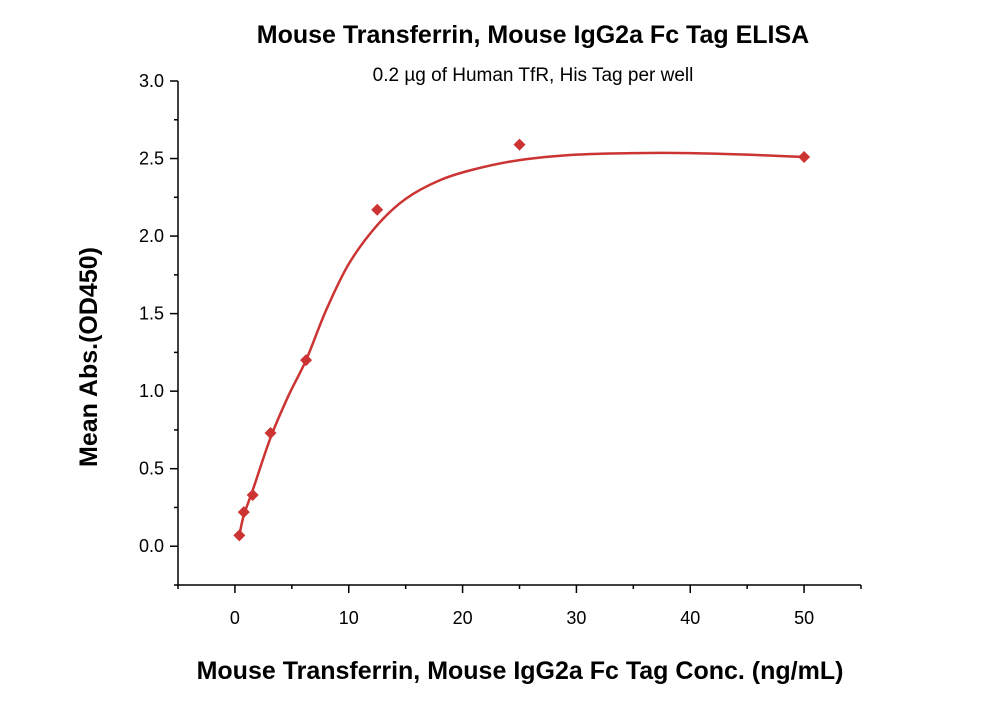 This screenshot has width=1000, height=702. What do you see at coordinates (151, 469) in the screenshot?
I see `y-tick-label: 0.5` at bounding box center [151, 469].